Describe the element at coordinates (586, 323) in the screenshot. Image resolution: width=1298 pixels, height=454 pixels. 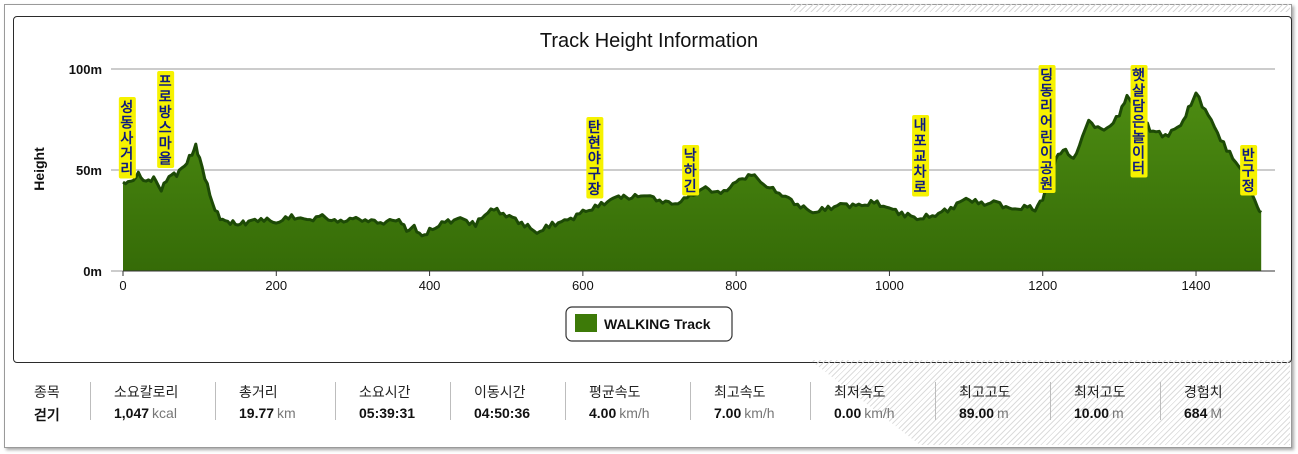
I see `legend-swatch` at that location.